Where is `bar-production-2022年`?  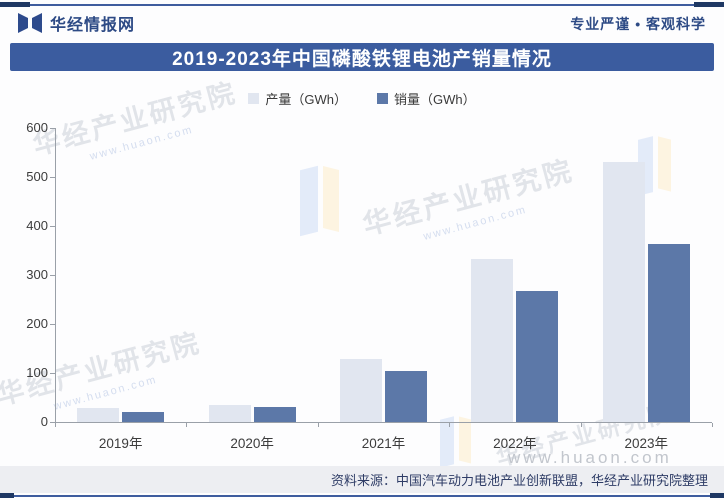
bar-production-2022年 is located at coordinates (492, 340).